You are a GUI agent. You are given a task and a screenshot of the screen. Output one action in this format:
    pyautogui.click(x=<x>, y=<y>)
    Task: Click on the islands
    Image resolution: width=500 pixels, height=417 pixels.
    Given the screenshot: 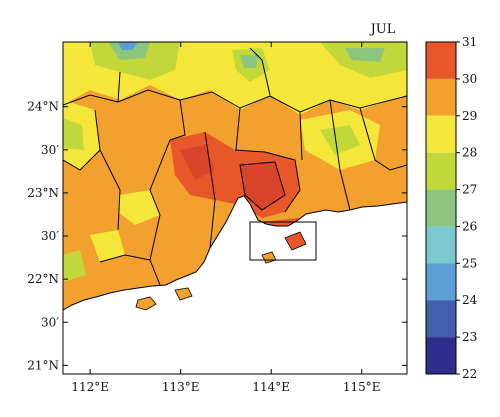 What is the action you would take?
    pyautogui.click(x=221, y=271)
    